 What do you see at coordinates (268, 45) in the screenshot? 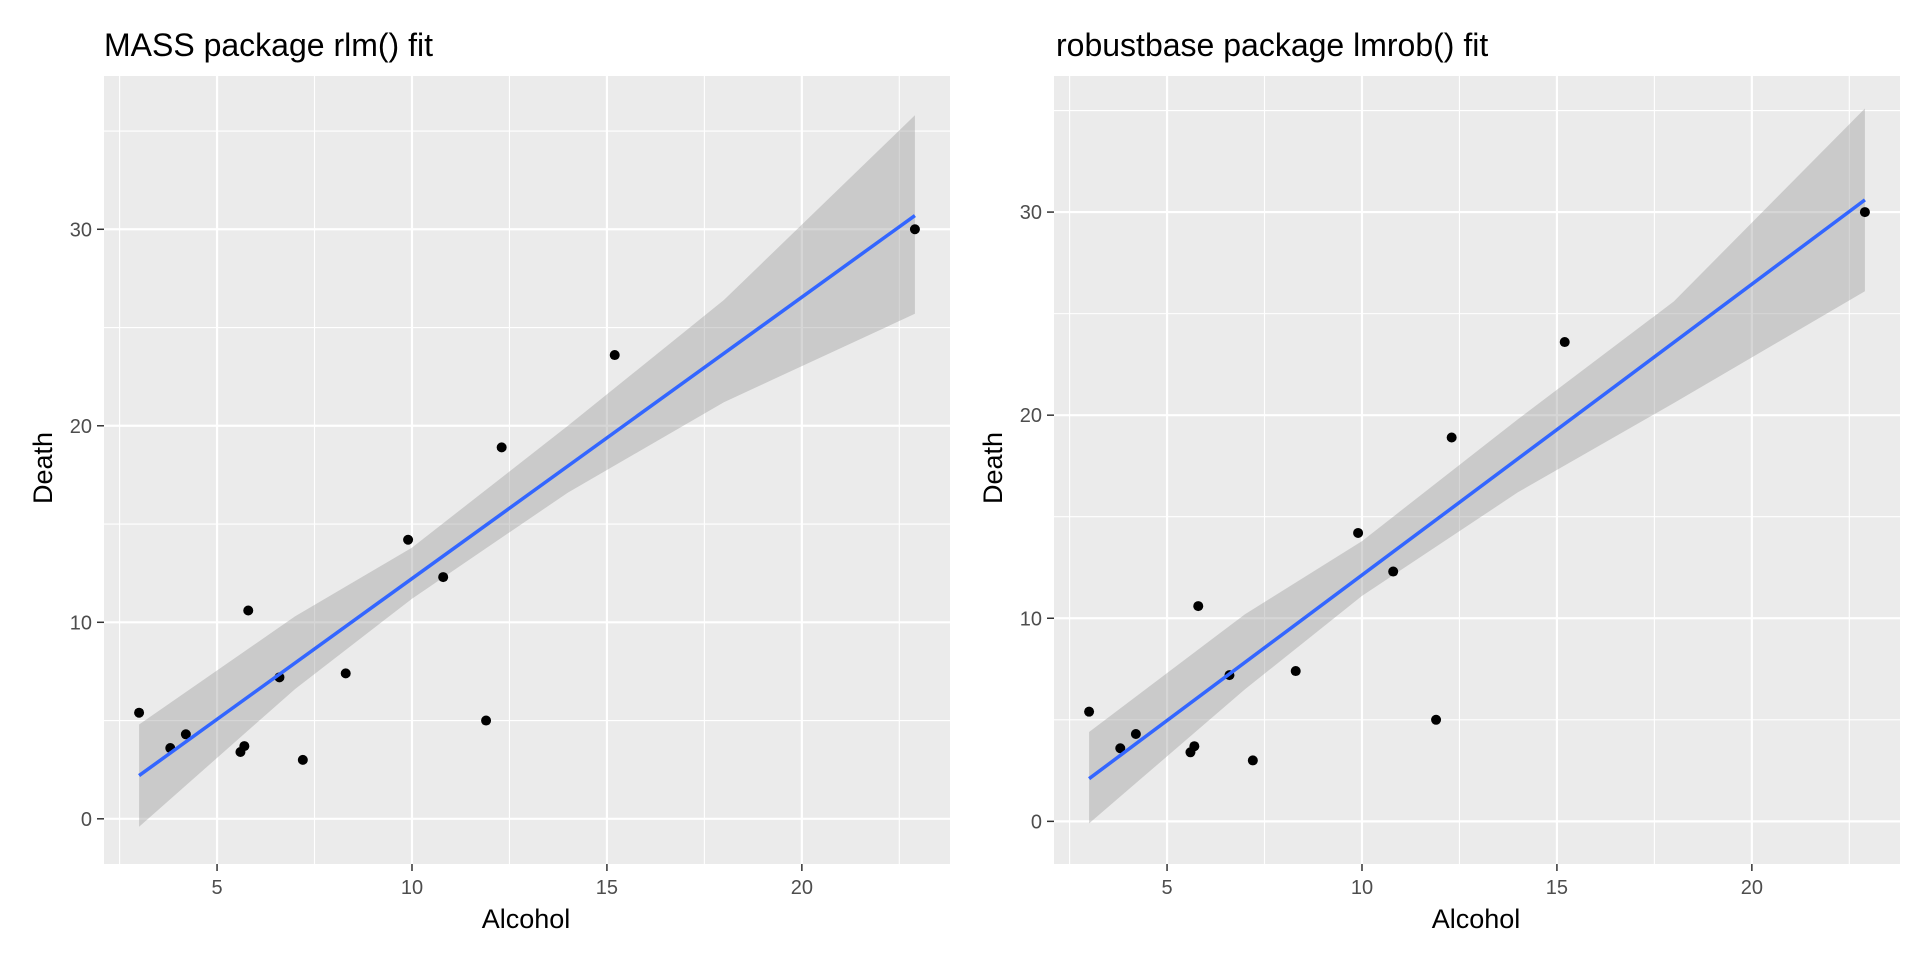
I see `chart-title: MASS package rlm() fit` at bounding box center [268, 45].